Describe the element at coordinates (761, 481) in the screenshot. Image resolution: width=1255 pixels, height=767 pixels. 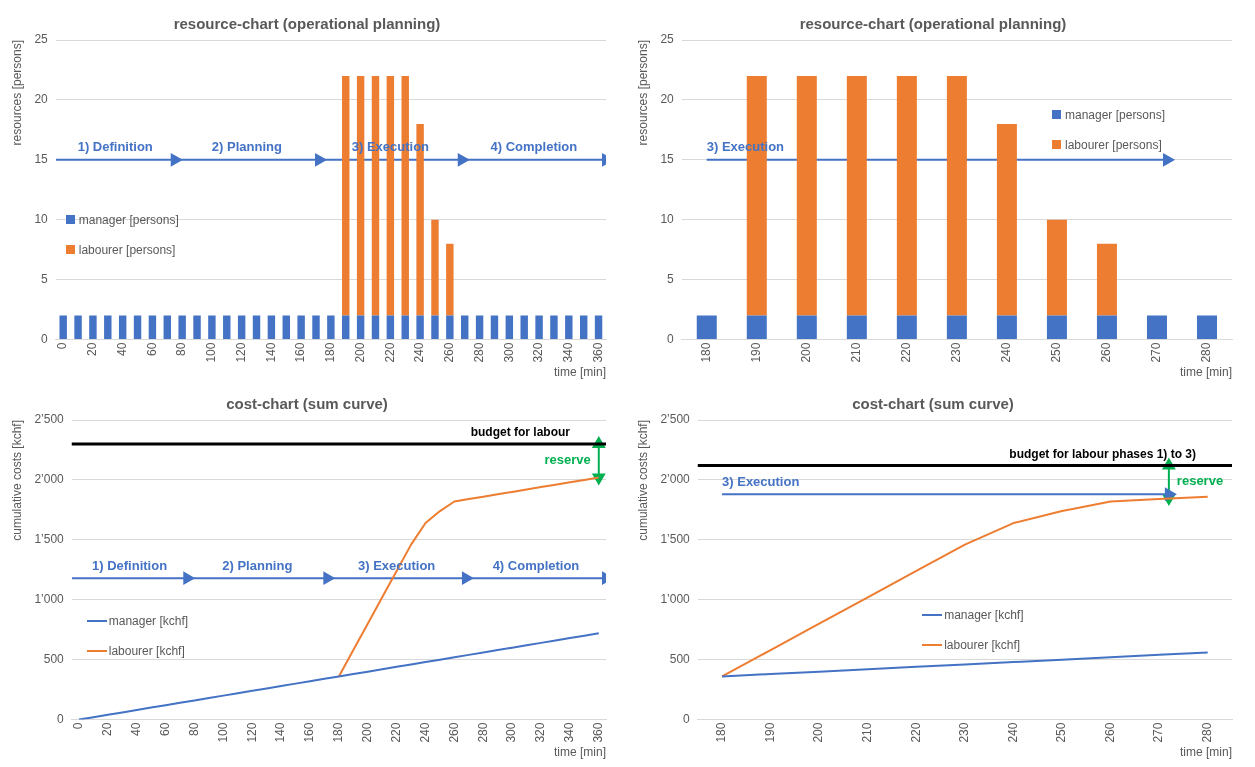
I see `series-label: 3) Execution` at that location.